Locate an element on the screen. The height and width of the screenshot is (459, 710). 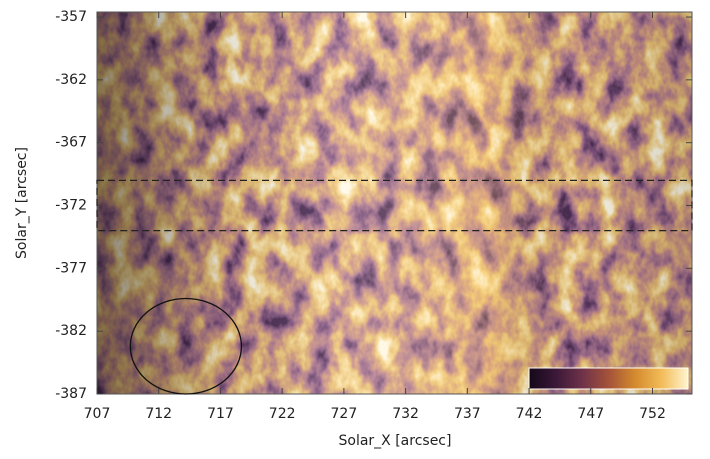
colorbar is located at coordinates (608, 378).